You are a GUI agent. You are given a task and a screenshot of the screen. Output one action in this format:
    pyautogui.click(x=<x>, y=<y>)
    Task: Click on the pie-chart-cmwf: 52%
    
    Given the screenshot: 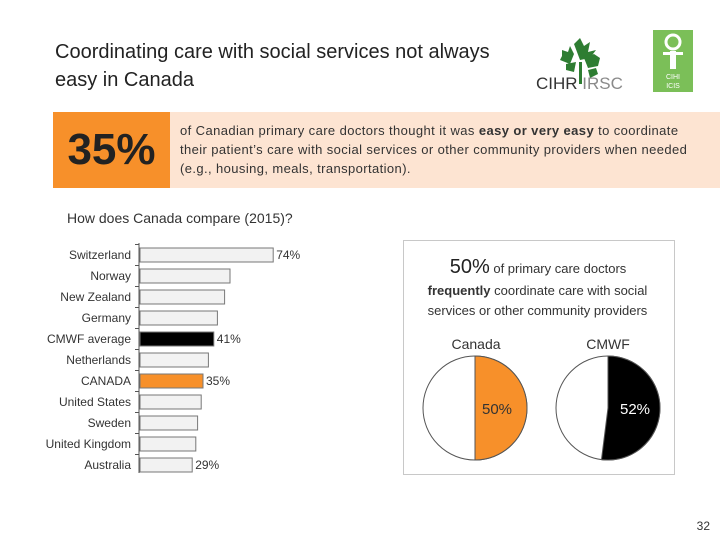 What is the action you would take?
    pyautogui.click(x=608, y=408)
    